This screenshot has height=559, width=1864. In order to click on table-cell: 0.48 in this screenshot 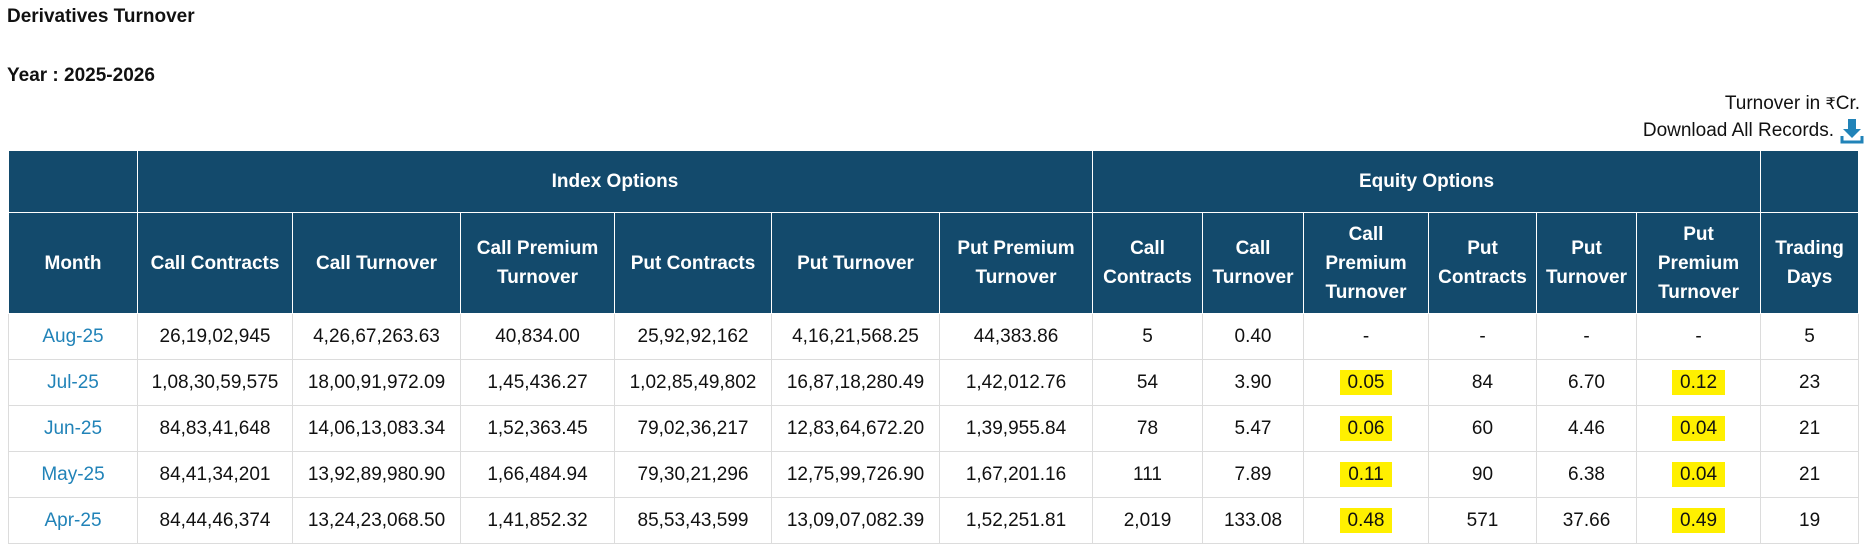, I will do `click(1366, 520)`.